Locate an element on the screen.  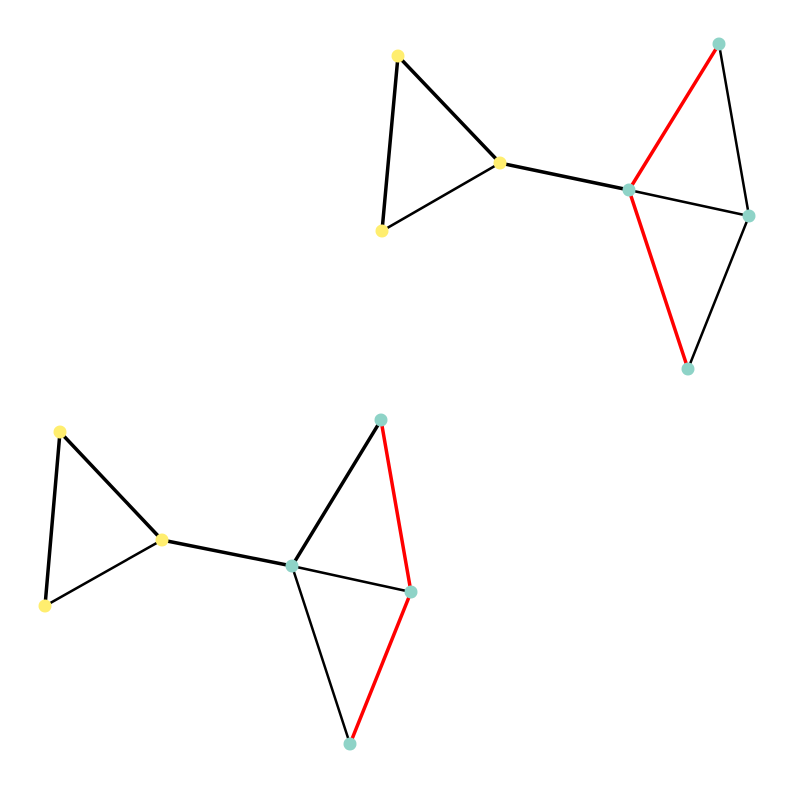
edge-b1-b4 is located at coordinates (321, 655).